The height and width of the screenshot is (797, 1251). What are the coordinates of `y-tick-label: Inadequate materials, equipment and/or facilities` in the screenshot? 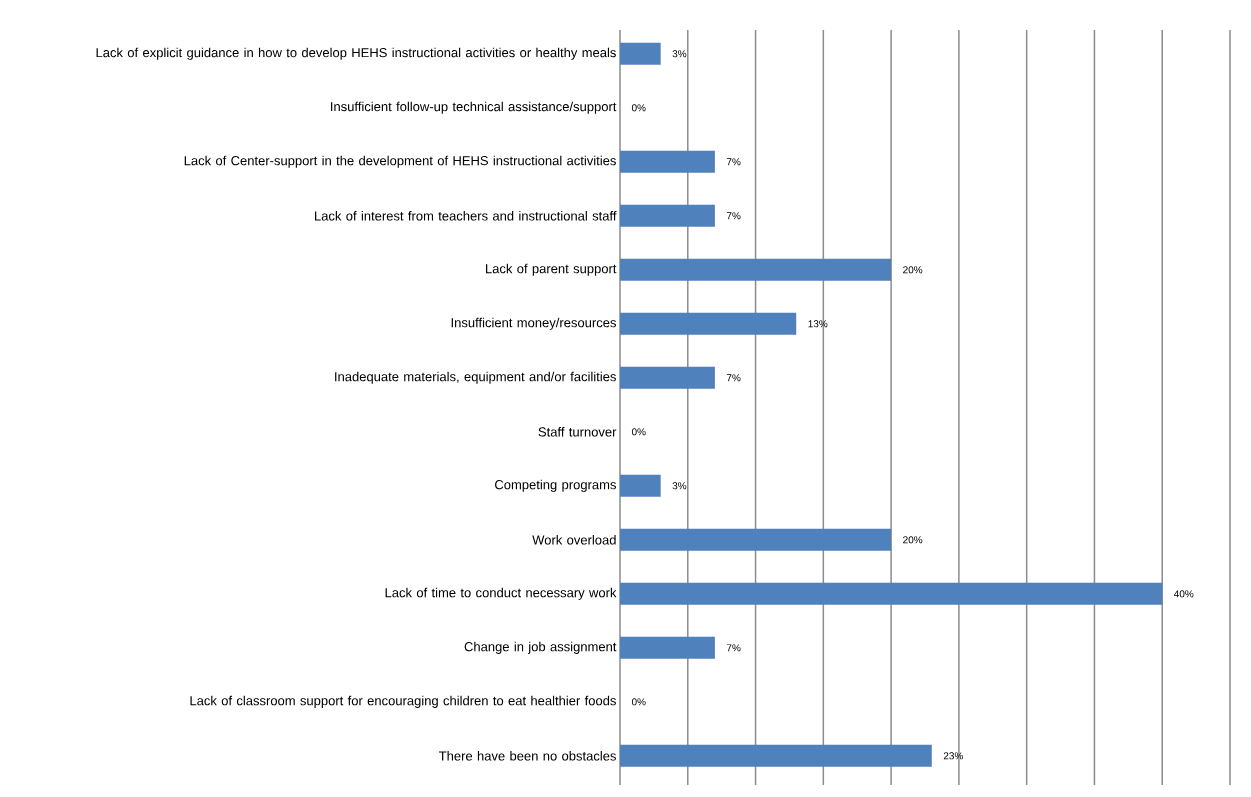 It's located at (475, 377).